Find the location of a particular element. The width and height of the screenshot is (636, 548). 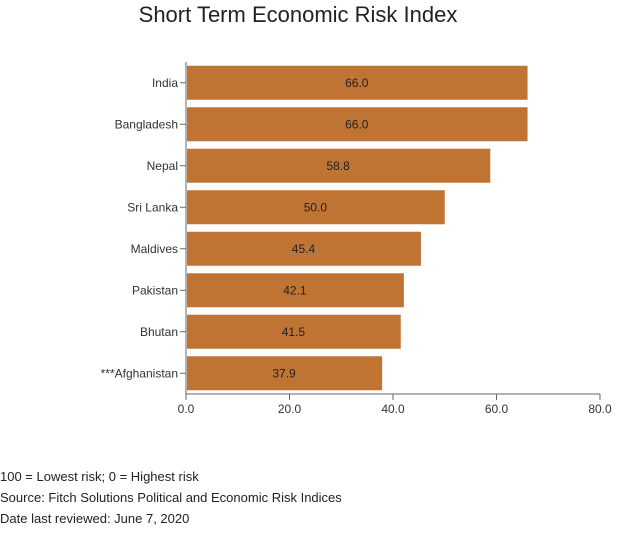

chart-title: Short Term Economic Risk Index is located at coordinates (298, 14).